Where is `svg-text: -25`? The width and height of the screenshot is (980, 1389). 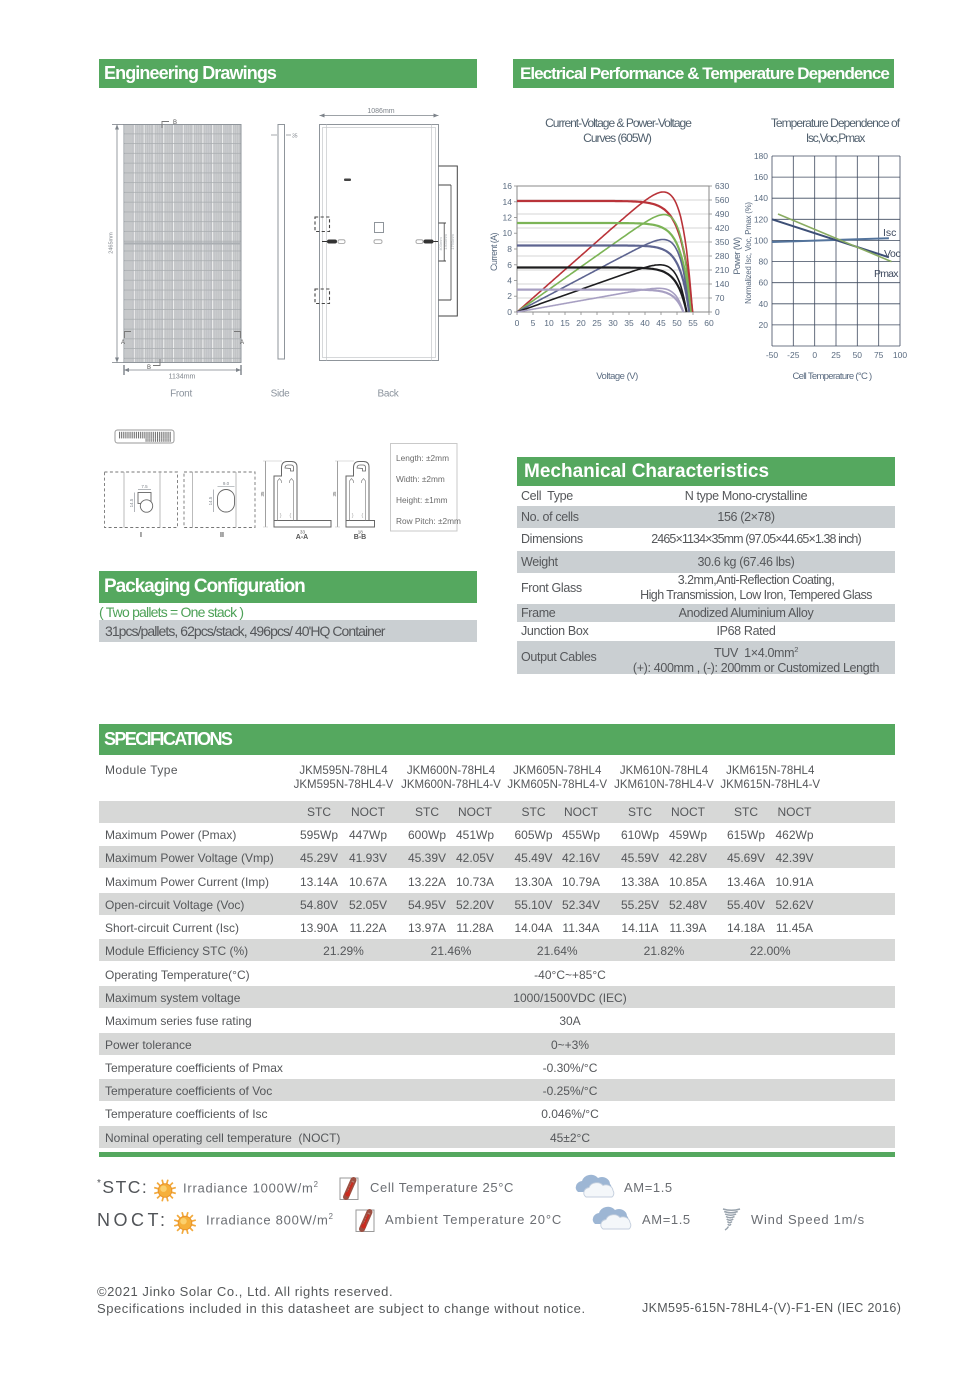 svg-text: -25 is located at coordinates (793, 355).